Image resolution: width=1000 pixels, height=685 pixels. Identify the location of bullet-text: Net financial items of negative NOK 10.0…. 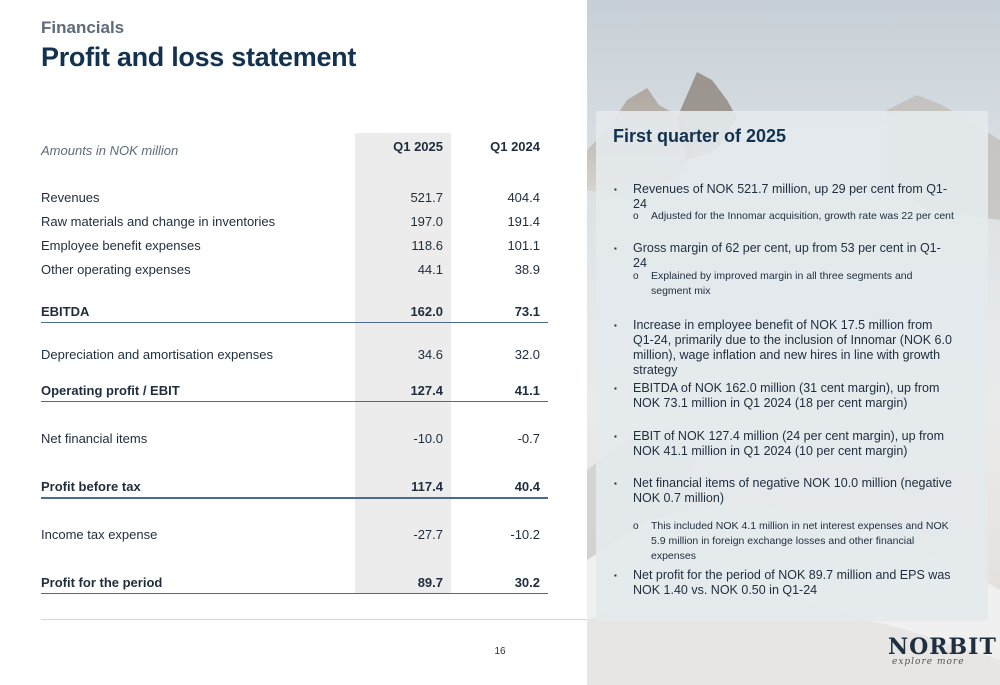
(792, 490).